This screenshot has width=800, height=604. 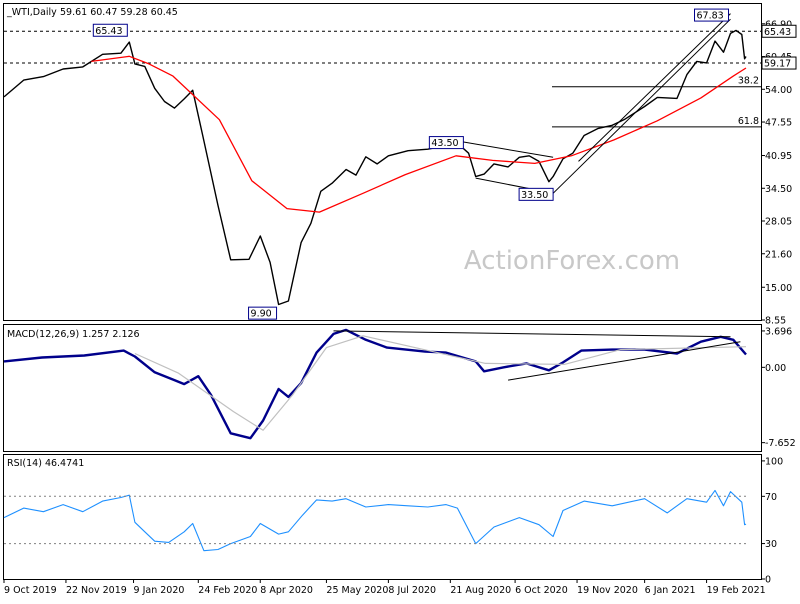 What do you see at coordinates (357, 590) in the screenshot?
I see `x-tick-label: 25 May 2020` at bounding box center [357, 590].